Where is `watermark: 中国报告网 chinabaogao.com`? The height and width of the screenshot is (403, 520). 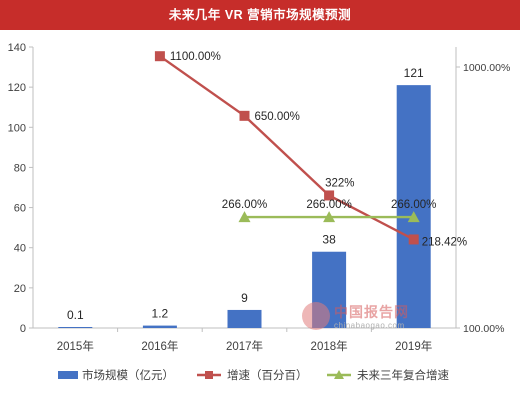 watermark: 中国报告网 chinabaogao.com is located at coordinates (367, 320).